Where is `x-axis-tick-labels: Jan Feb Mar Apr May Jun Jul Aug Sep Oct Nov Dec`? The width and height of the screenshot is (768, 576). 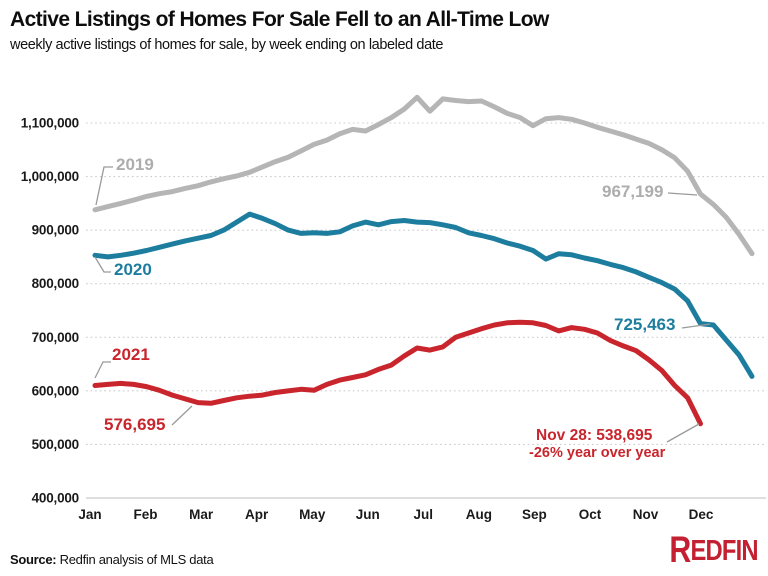 x-axis-tick-labels: Jan Feb Mar Apr May Jun Jul Aug Sep Oct Nov Dec is located at coordinates (396, 514).